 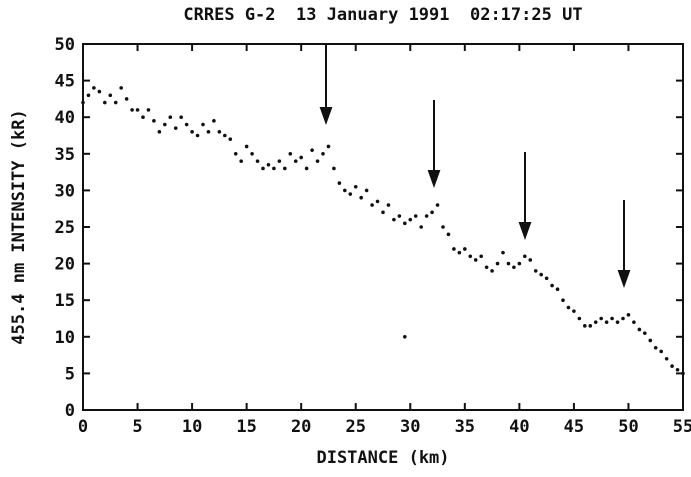 What do you see at coordinates (65, 191) in the screenshot?
I see `y-tick-label: 30` at bounding box center [65, 191].